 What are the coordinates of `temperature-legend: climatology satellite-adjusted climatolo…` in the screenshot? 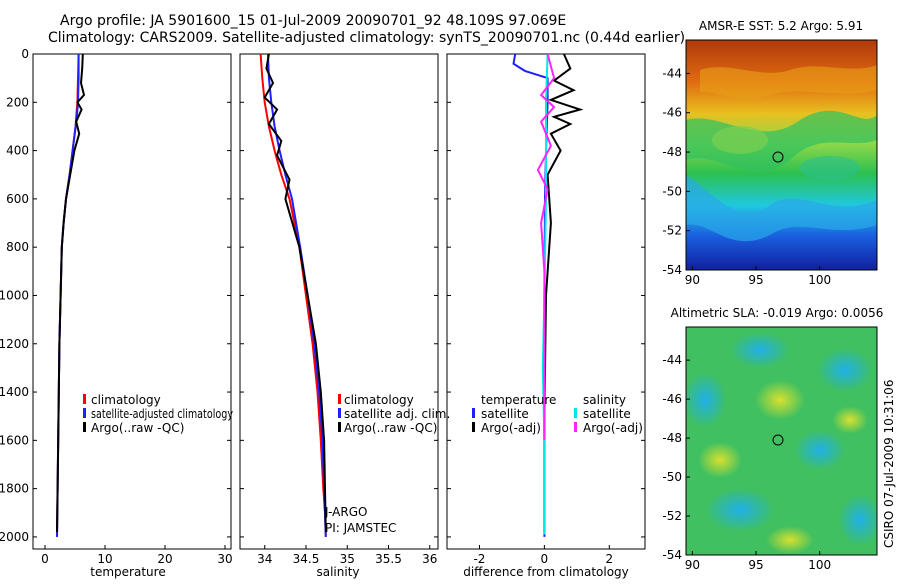 It's located at (158, 414).